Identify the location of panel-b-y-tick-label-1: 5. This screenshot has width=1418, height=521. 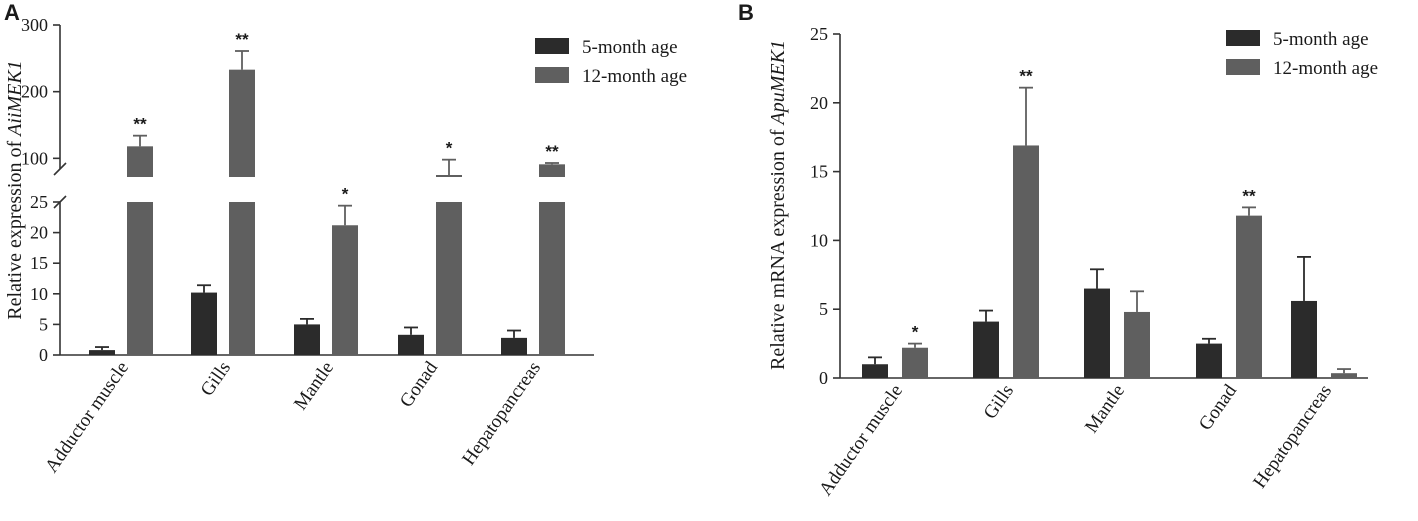
(823, 309).